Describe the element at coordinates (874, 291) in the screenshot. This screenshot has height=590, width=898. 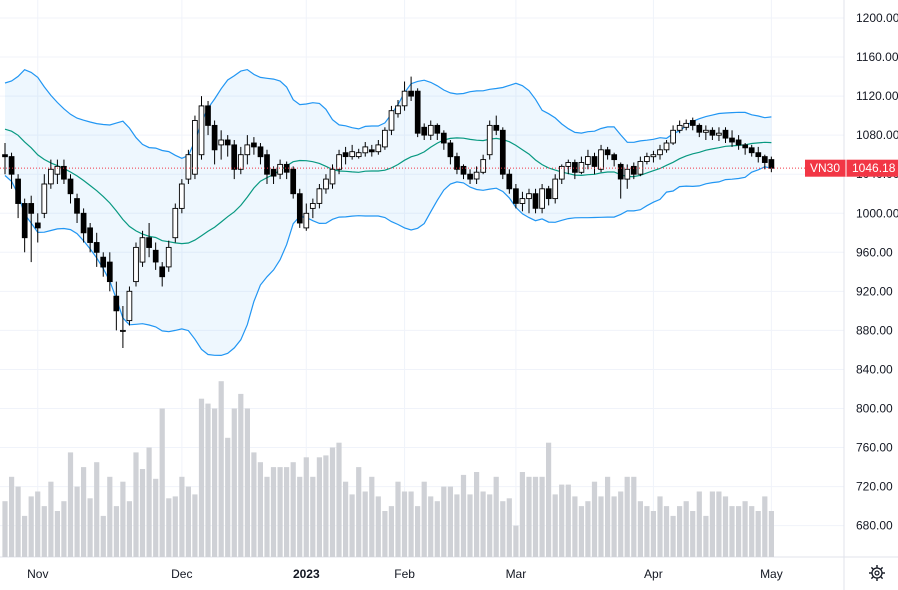
I see `y-tick-label: 920.00` at that location.